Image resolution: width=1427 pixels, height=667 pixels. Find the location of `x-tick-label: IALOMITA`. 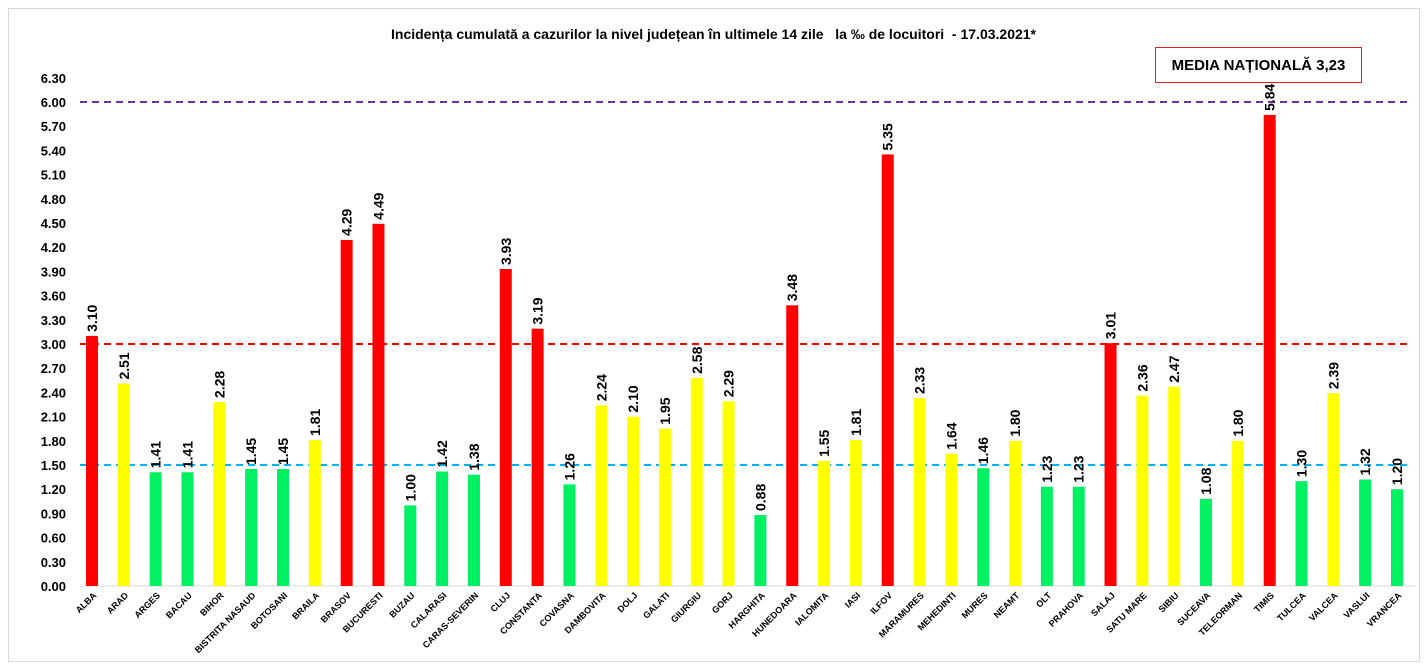

x-tick-label: IALOMITA is located at coordinates (812, 609).